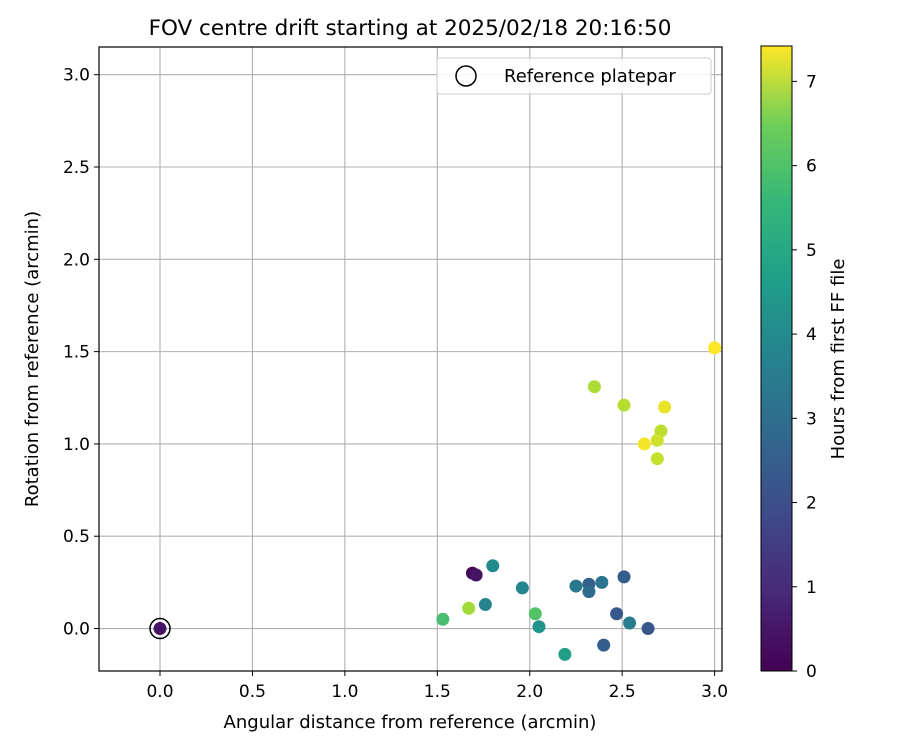  Describe the element at coordinates (776, 358) in the screenshot. I see `colorbar-gradient` at that location.